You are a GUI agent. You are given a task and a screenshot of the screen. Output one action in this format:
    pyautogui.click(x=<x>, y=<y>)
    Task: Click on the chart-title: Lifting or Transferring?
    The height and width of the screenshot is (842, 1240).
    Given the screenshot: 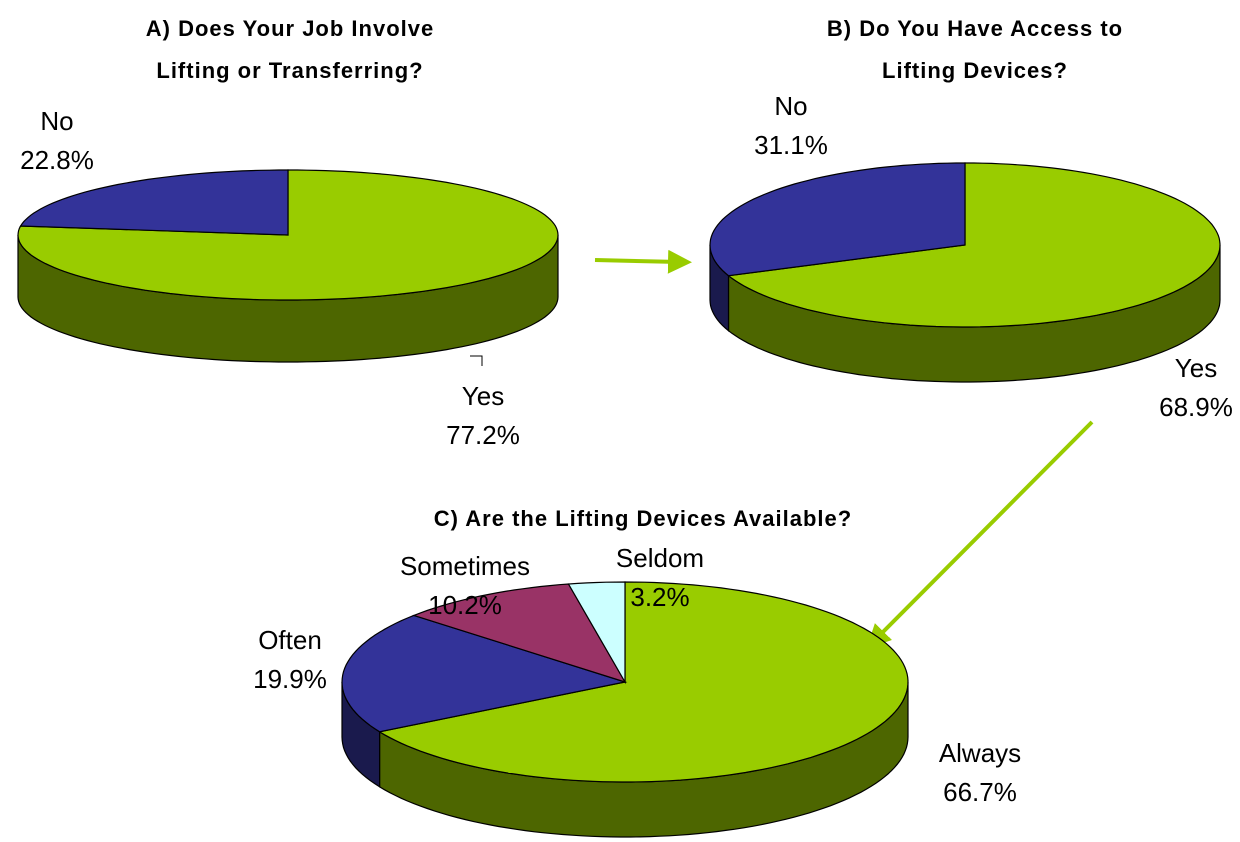 What is the action you would take?
    pyautogui.click(x=289, y=70)
    